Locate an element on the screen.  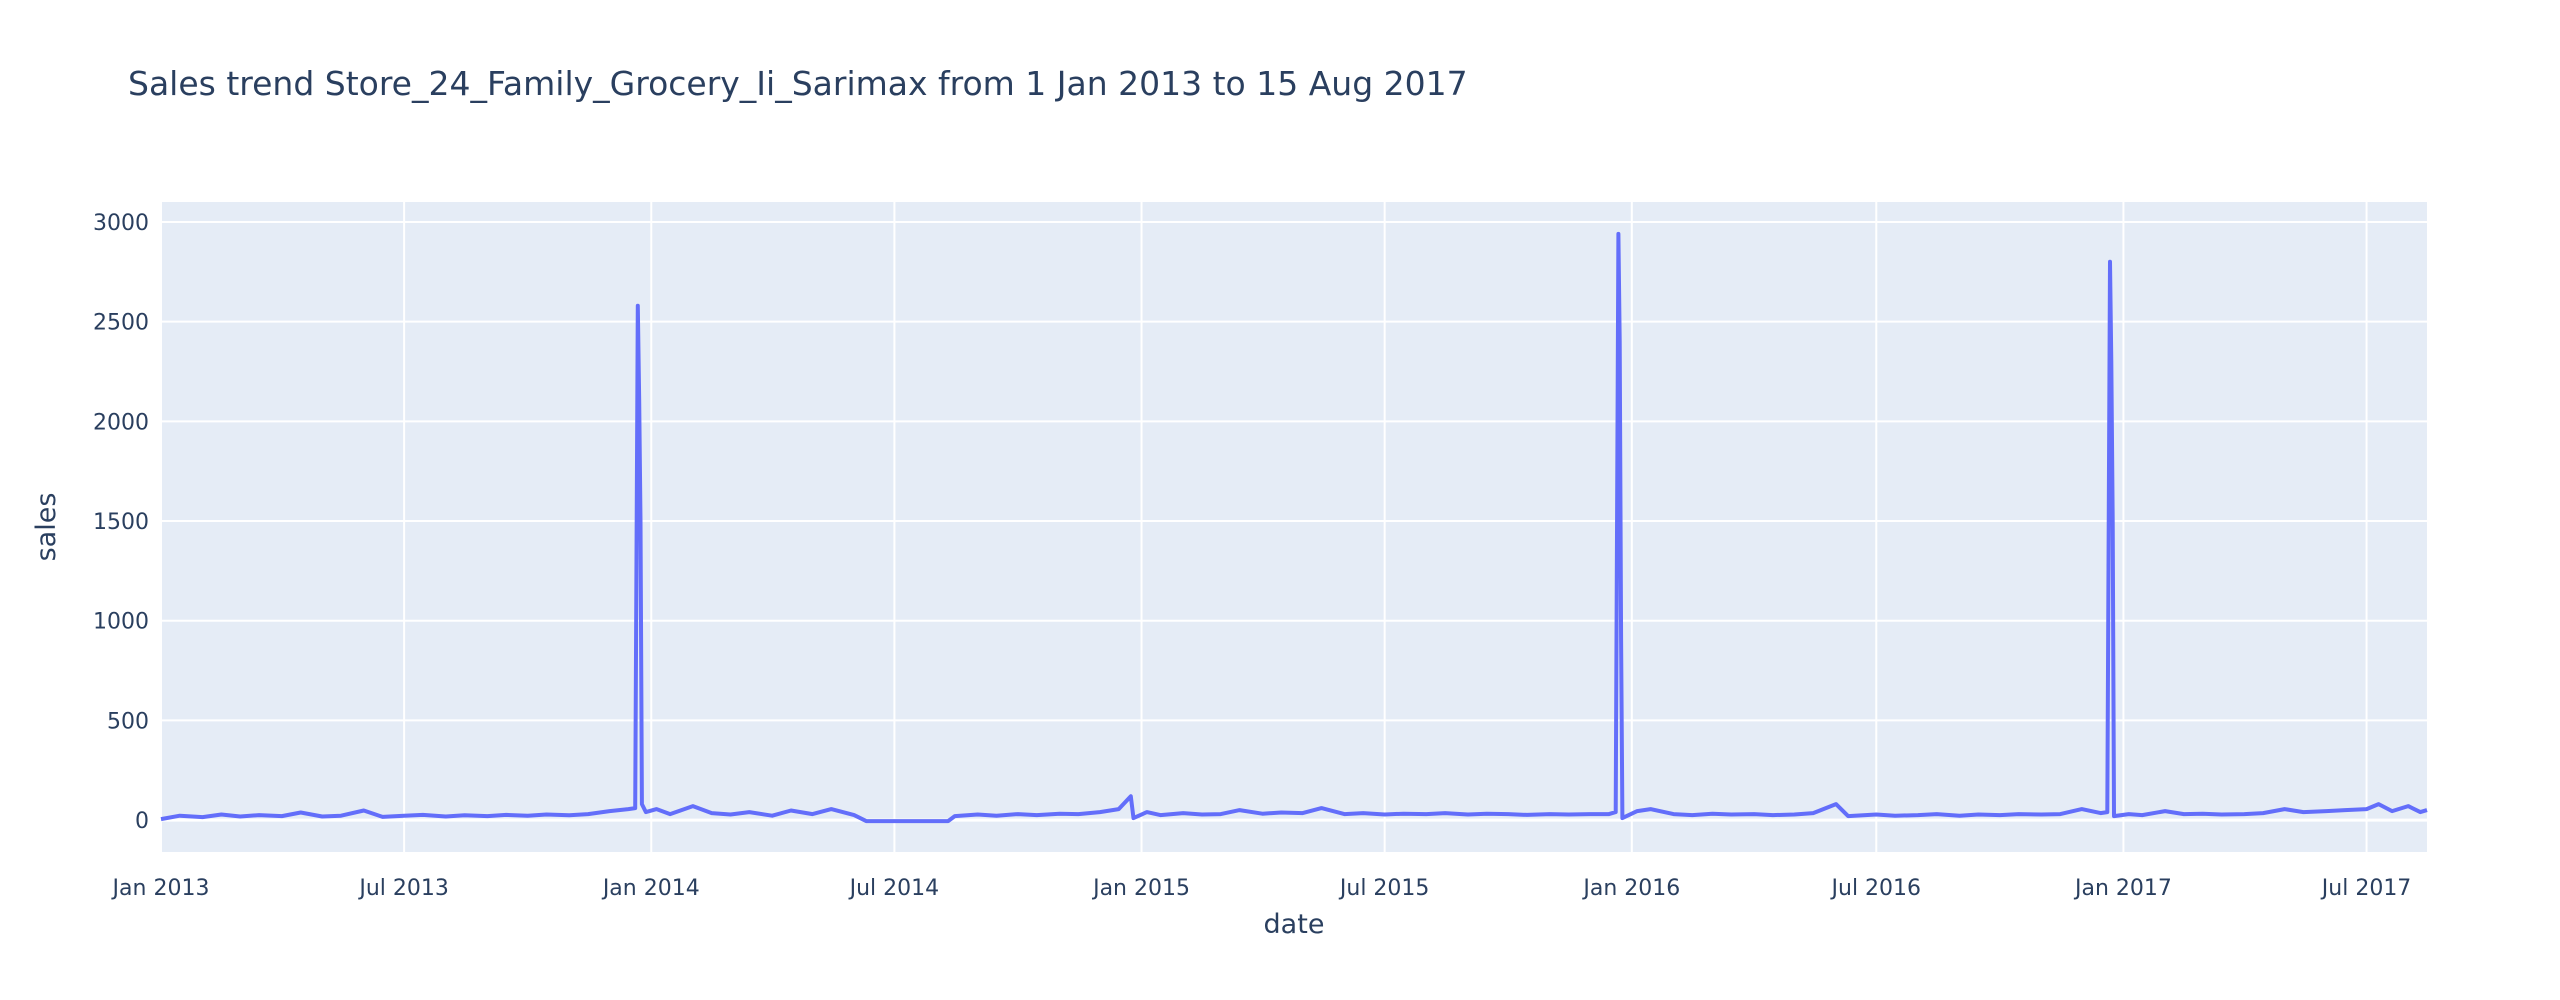
y-tick-label: 1500 is located at coordinates (121, 522).